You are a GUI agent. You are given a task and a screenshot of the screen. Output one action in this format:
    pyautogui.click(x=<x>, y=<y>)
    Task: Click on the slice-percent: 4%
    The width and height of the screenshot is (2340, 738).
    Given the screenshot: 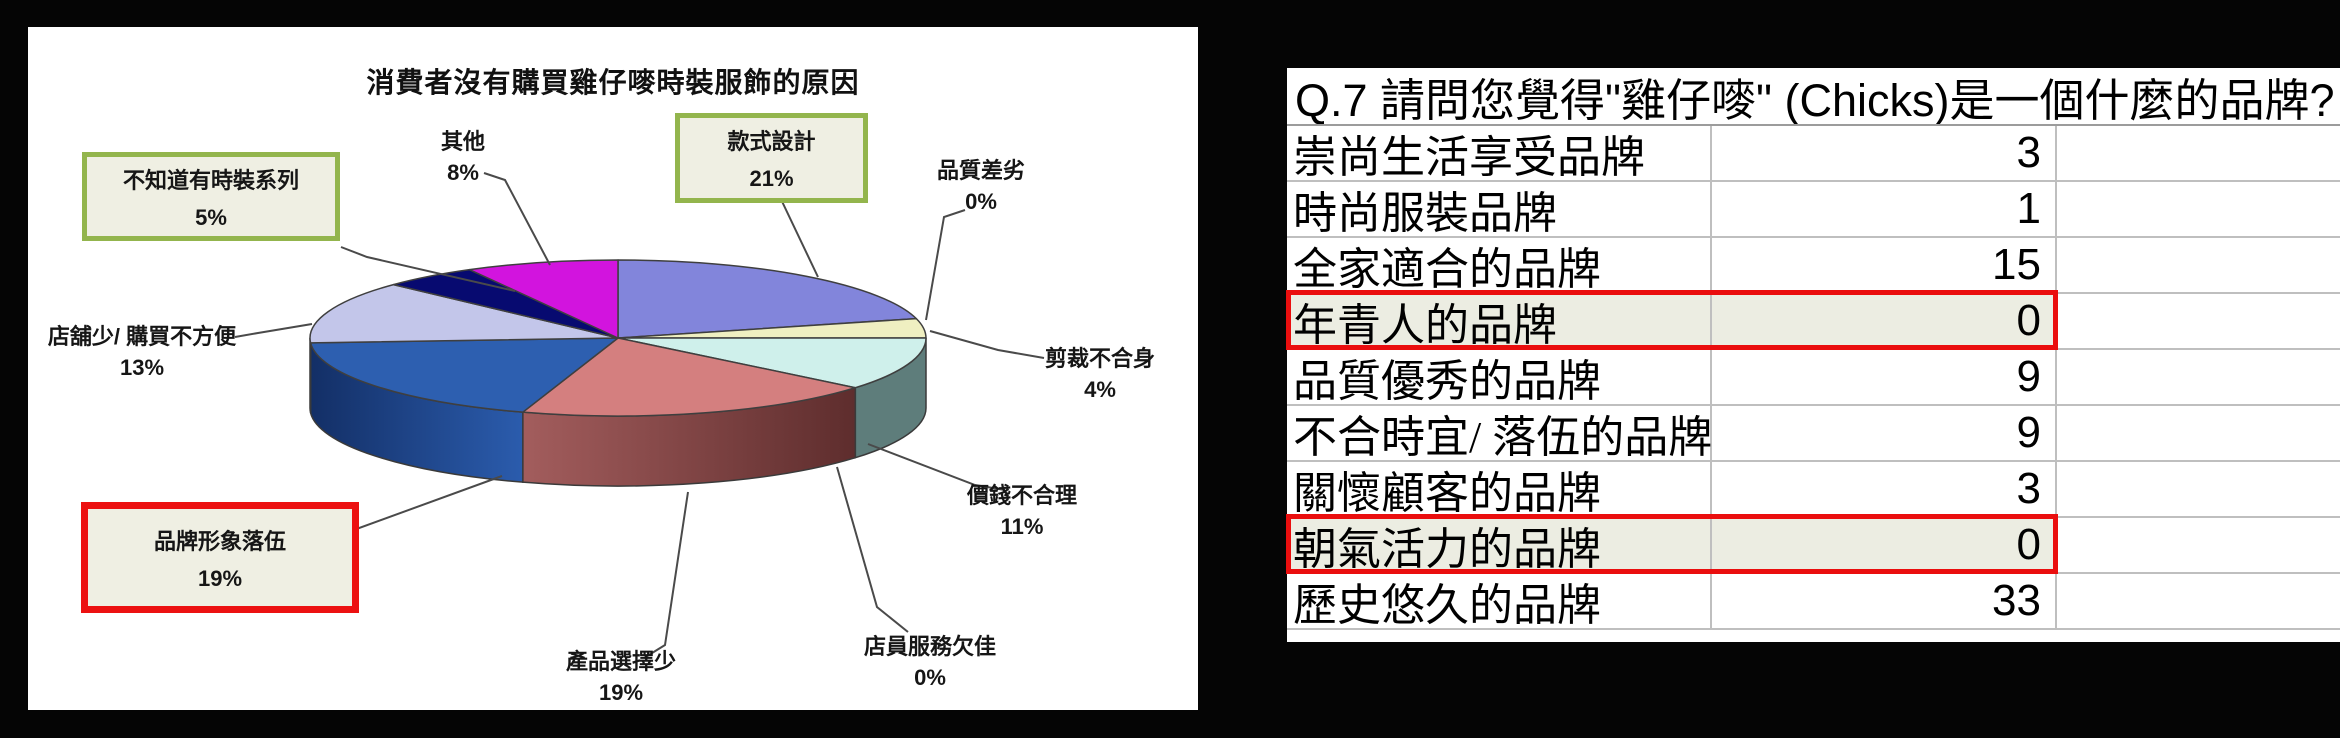 What is the action you would take?
    pyautogui.click(x=1100, y=389)
    